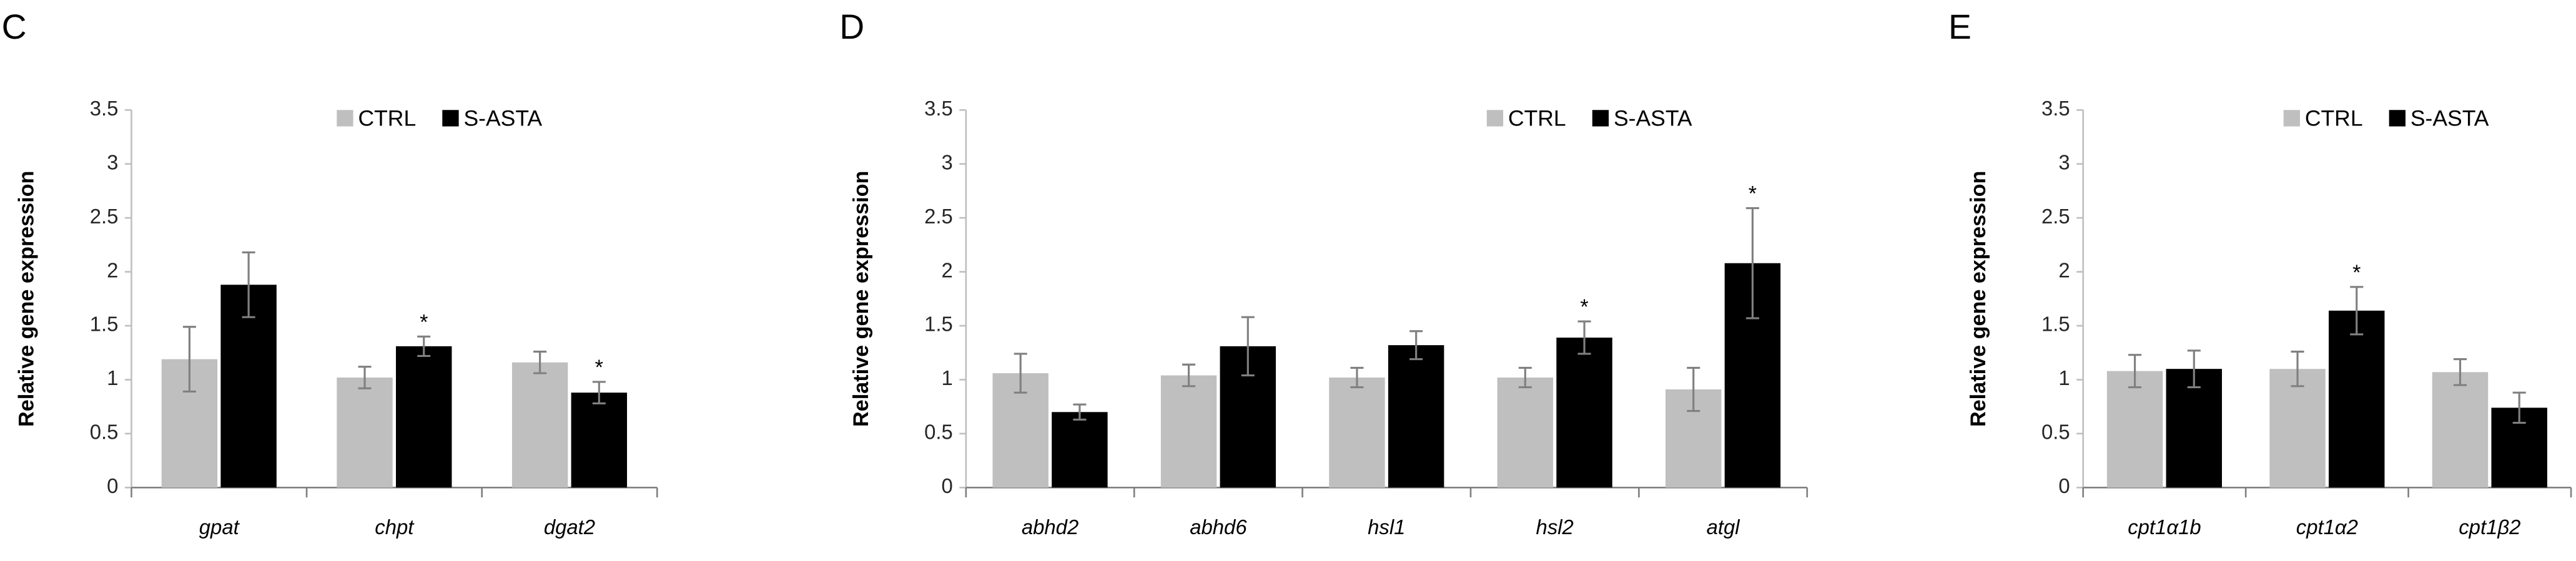 The height and width of the screenshot is (561, 2576). What do you see at coordinates (15, 27) in the screenshot?
I see `panel-label: C` at bounding box center [15, 27].